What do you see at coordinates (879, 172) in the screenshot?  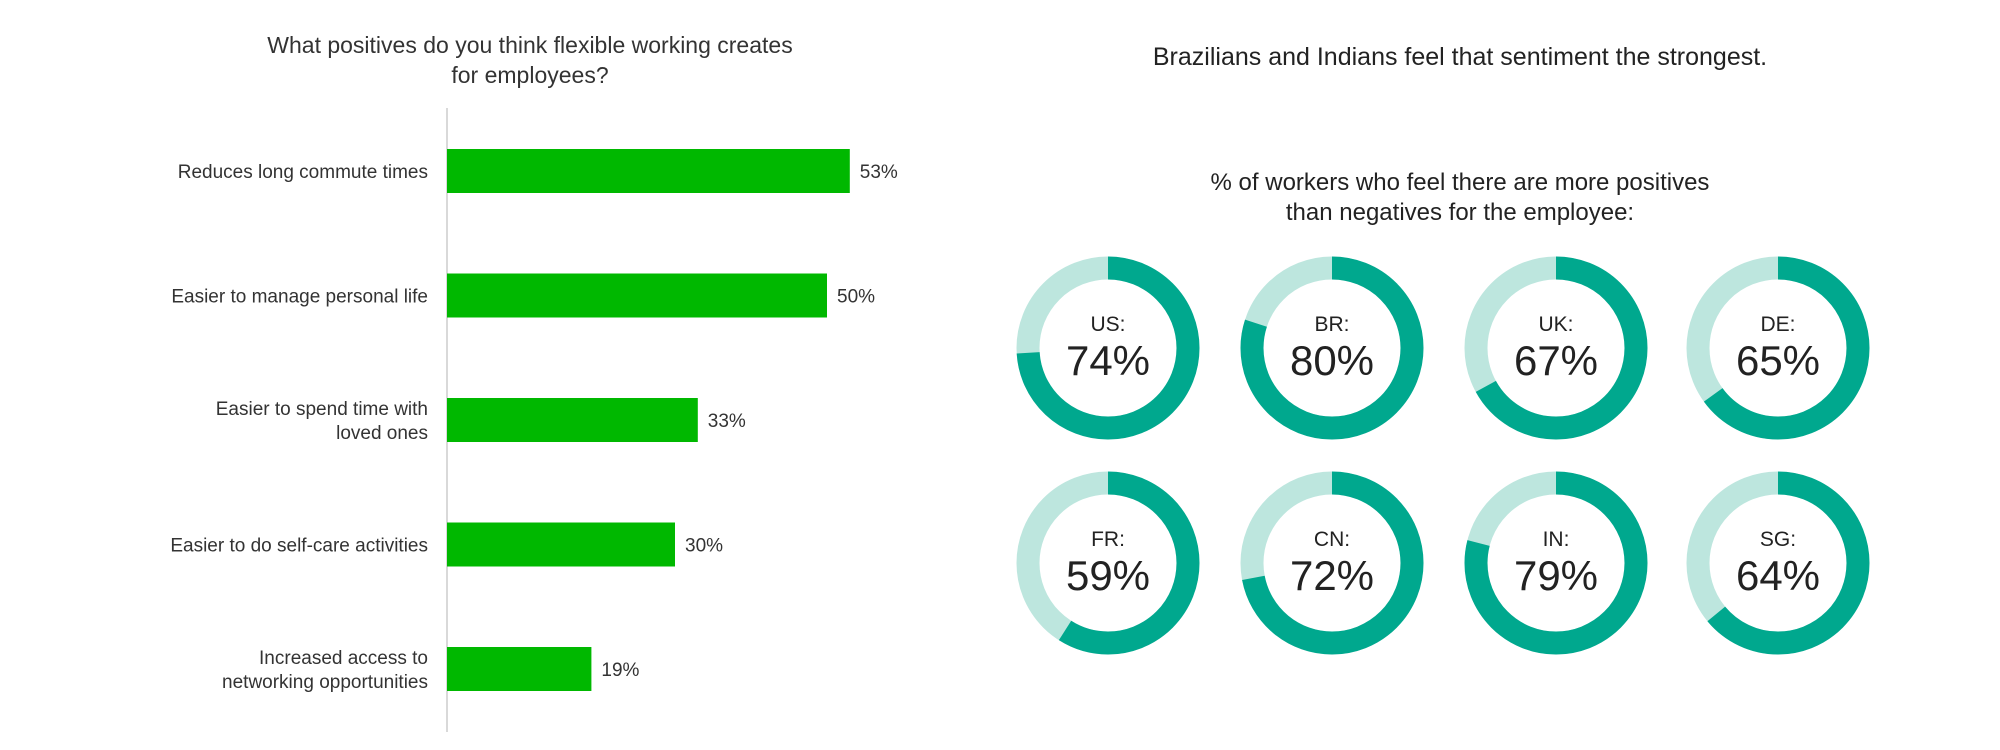 I see `bar-value-label: 53%` at bounding box center [879, 172].